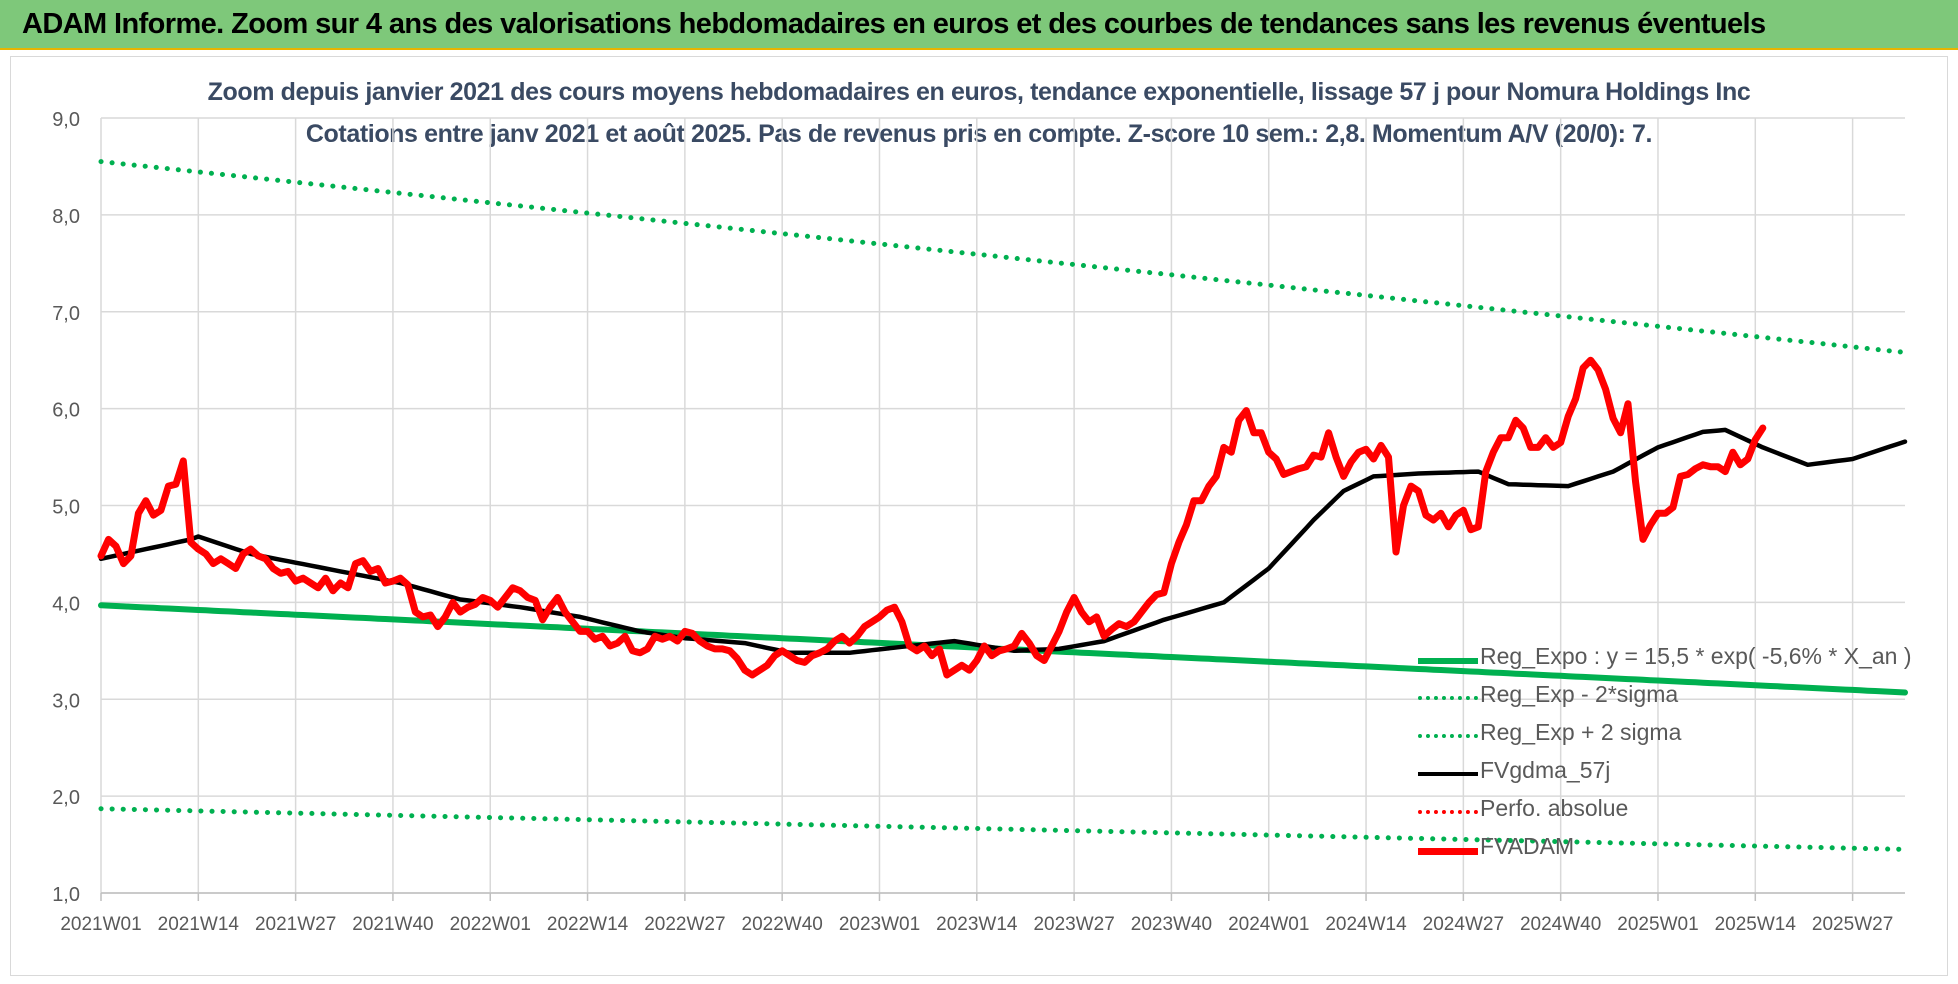  Describe the element at coordinates (1756, 924) in the screenshot. I see `x-tick-label: 2025W14` at that location.